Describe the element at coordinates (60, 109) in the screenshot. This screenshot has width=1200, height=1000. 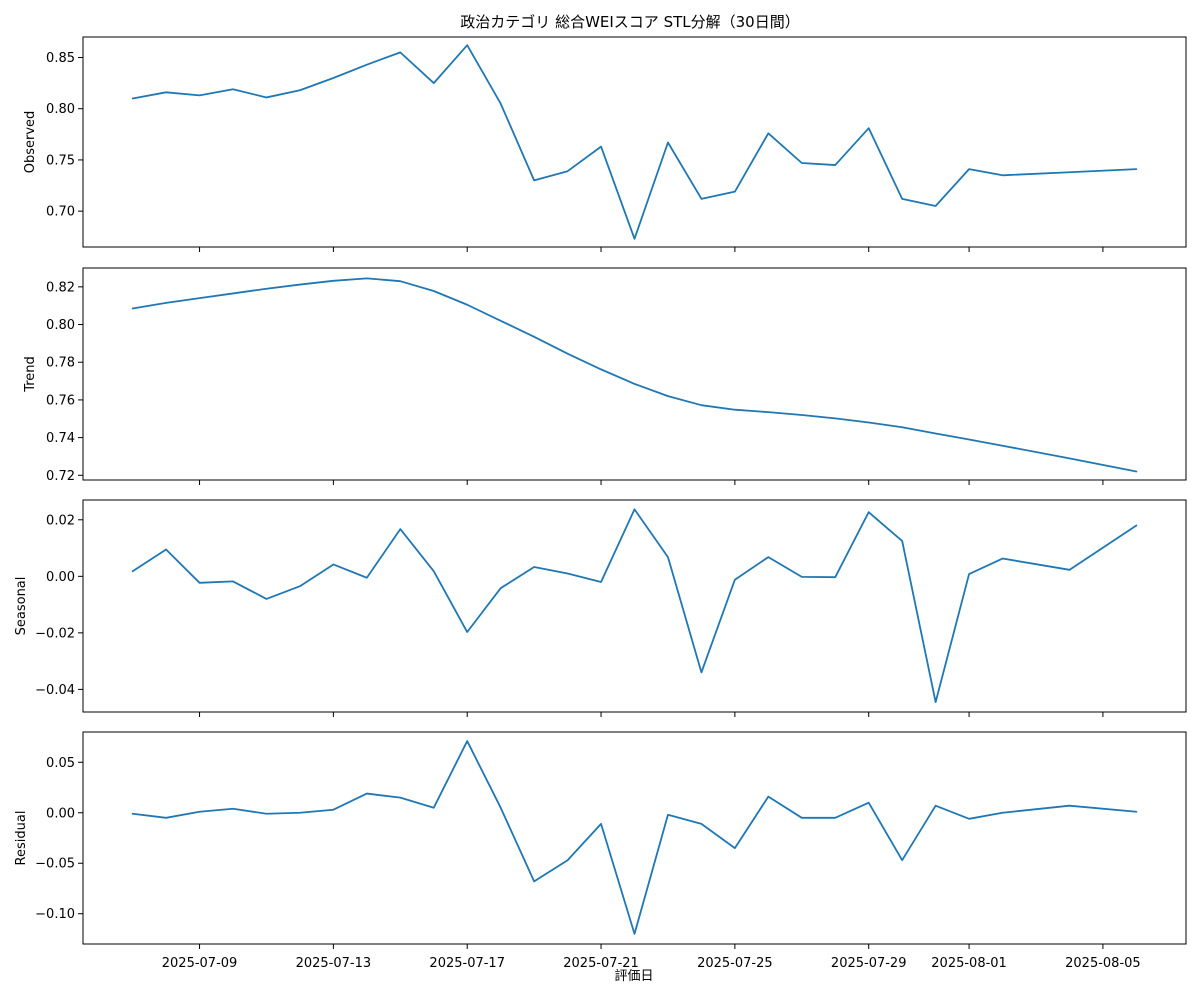
I see `y-tick-label-observed: 0.80` at that location.